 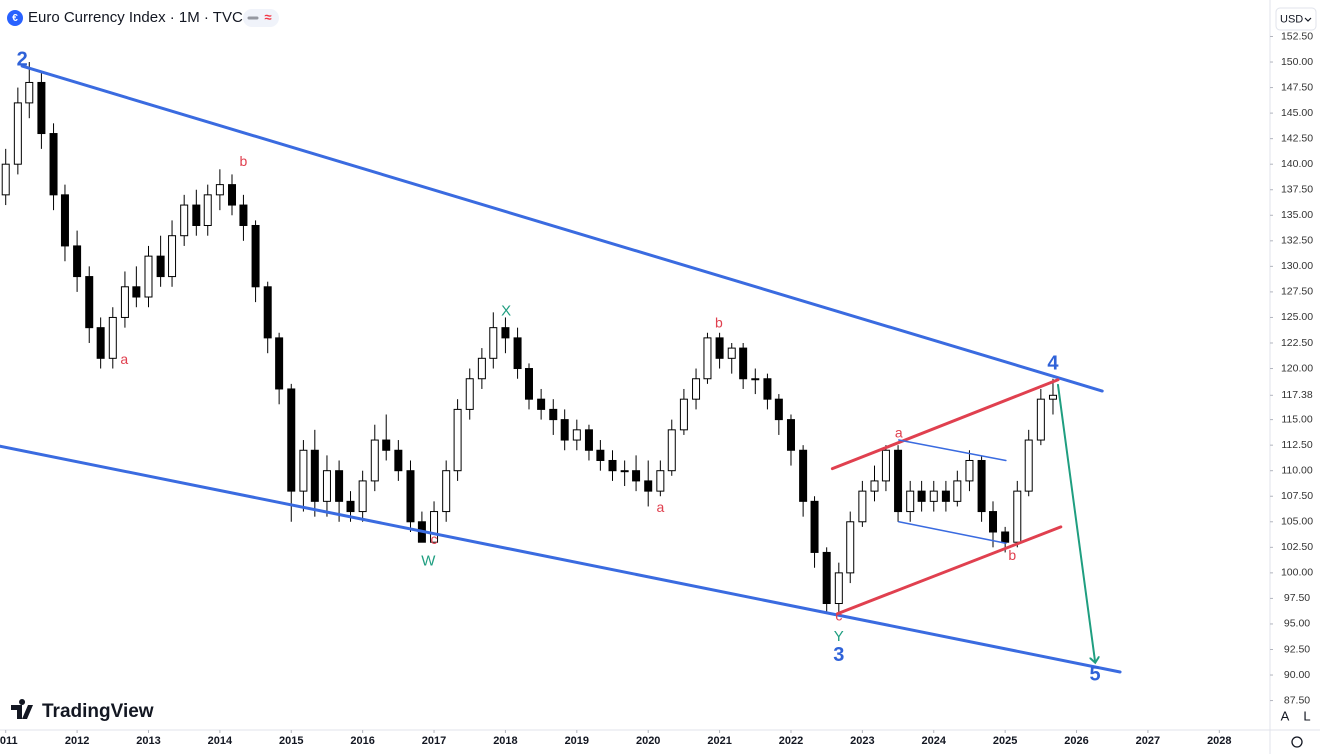 What do you see at coordinates (1297, 190) in the screenshot?
I see `y-tick-label: 137.50` at bounding box center [1297, 190].